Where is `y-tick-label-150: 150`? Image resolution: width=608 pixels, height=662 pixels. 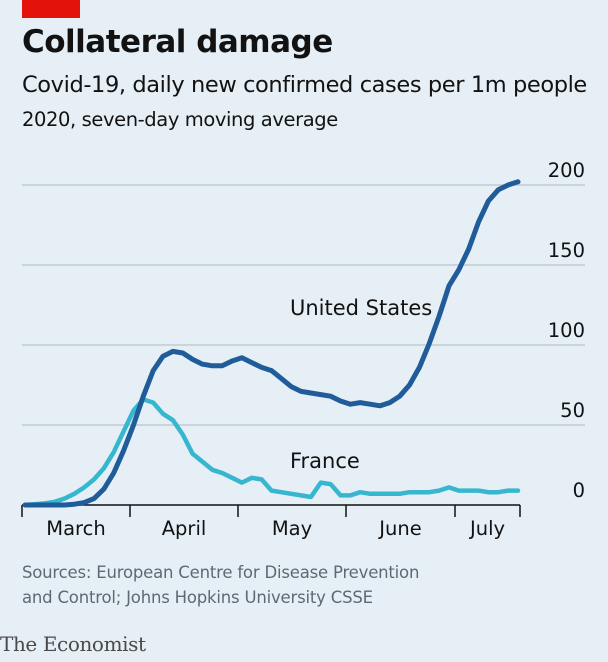
y-tick-label-150: 150 is located at coordinates (566, 250).